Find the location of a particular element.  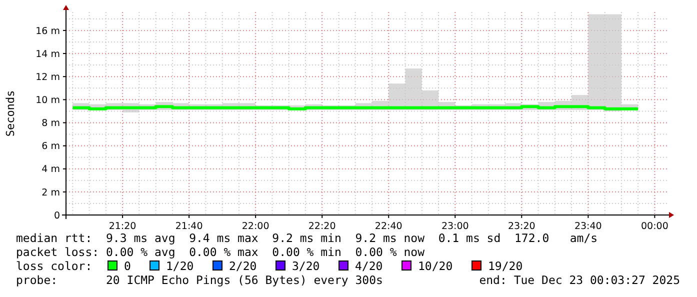

x-tick-label: 22:20 is located at coordinates (322, 226).